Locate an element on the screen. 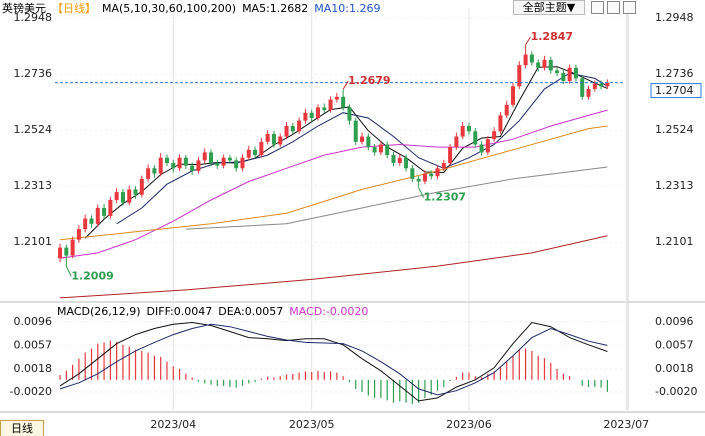 This screenshot has width=705, height=436. ma-params: MA(5,10,30,60,100,200) is located at coordinates (169, 8).